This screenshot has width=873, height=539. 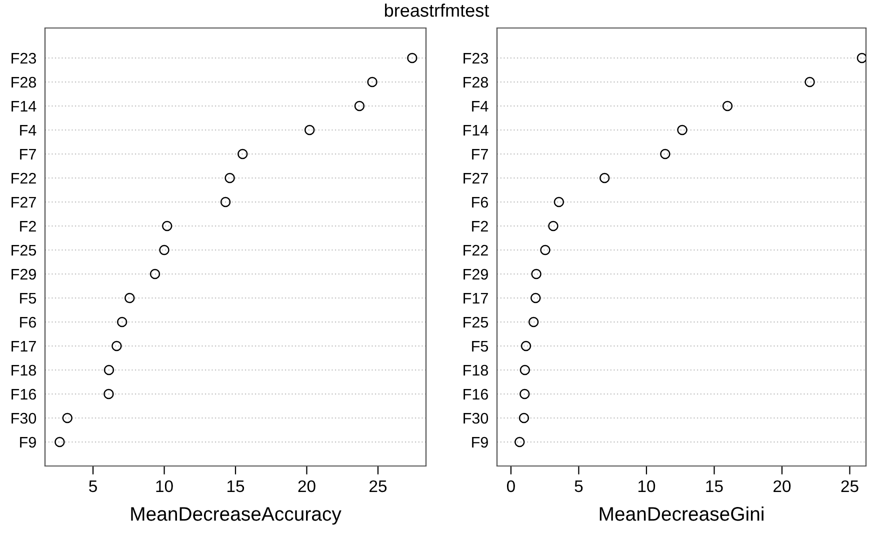 What do you see at coordinates (236, 516) in the screenshot?
I see `x-axis-title: MeanDecreaseAccuracy` at bounding box center [236, 516].